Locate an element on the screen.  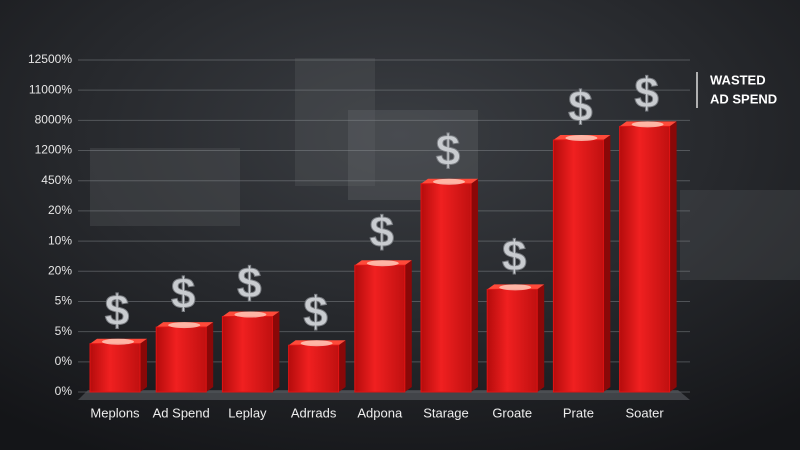
y-tick-label: 10% is located at coordinates (60, 240).